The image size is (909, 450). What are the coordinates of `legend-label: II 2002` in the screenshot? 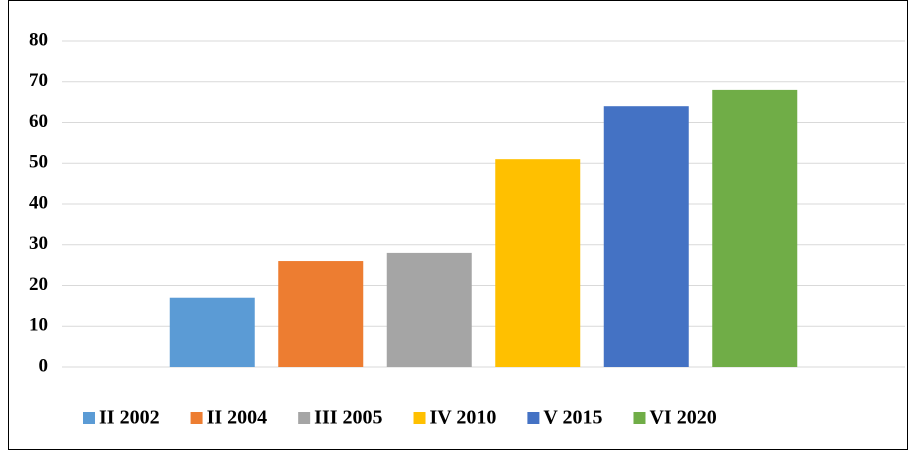 It's located at (129, 418).